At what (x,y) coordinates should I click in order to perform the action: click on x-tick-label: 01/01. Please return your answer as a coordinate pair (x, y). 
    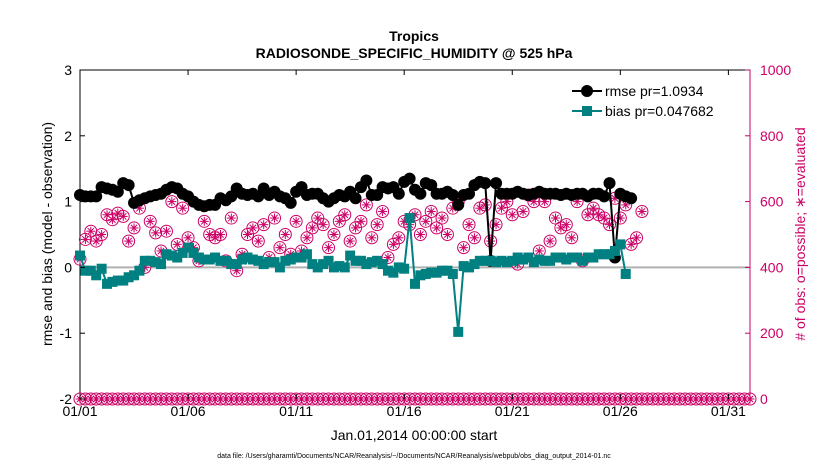
    Looking at the image, I should click on (79, 411).